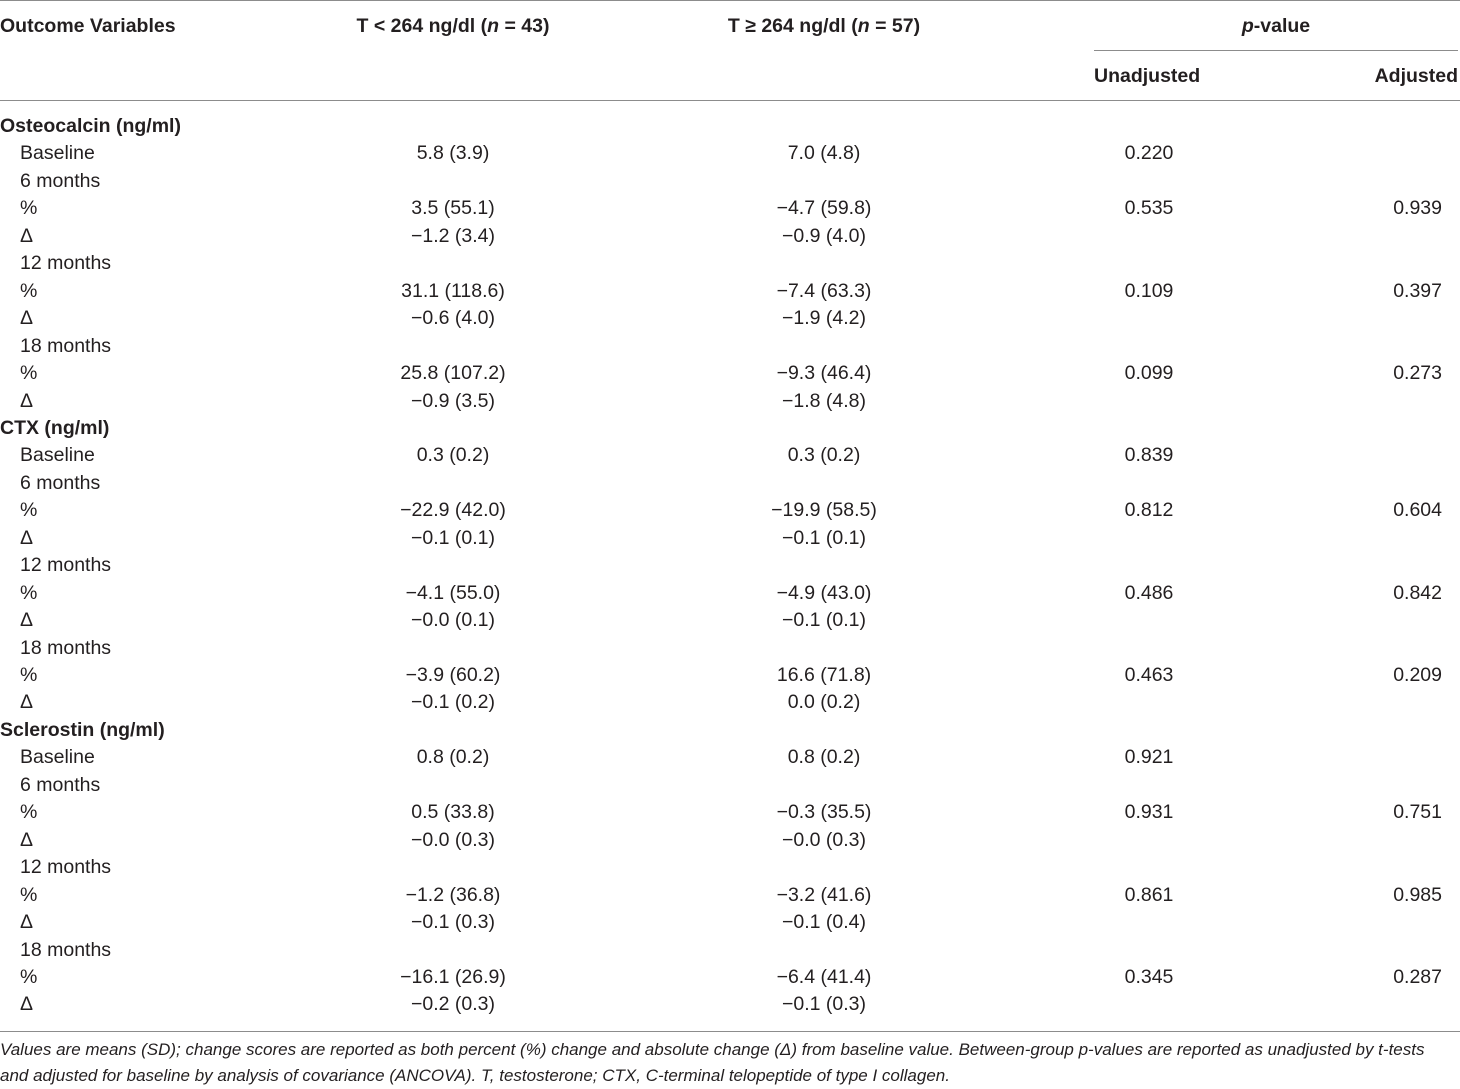 The image size is (1460, 1089). What do you see at coordinates (823, 401) in the screenshot?
I see `cell-high-t: −1.8 (4.8)` at bounding box center [823, 401].